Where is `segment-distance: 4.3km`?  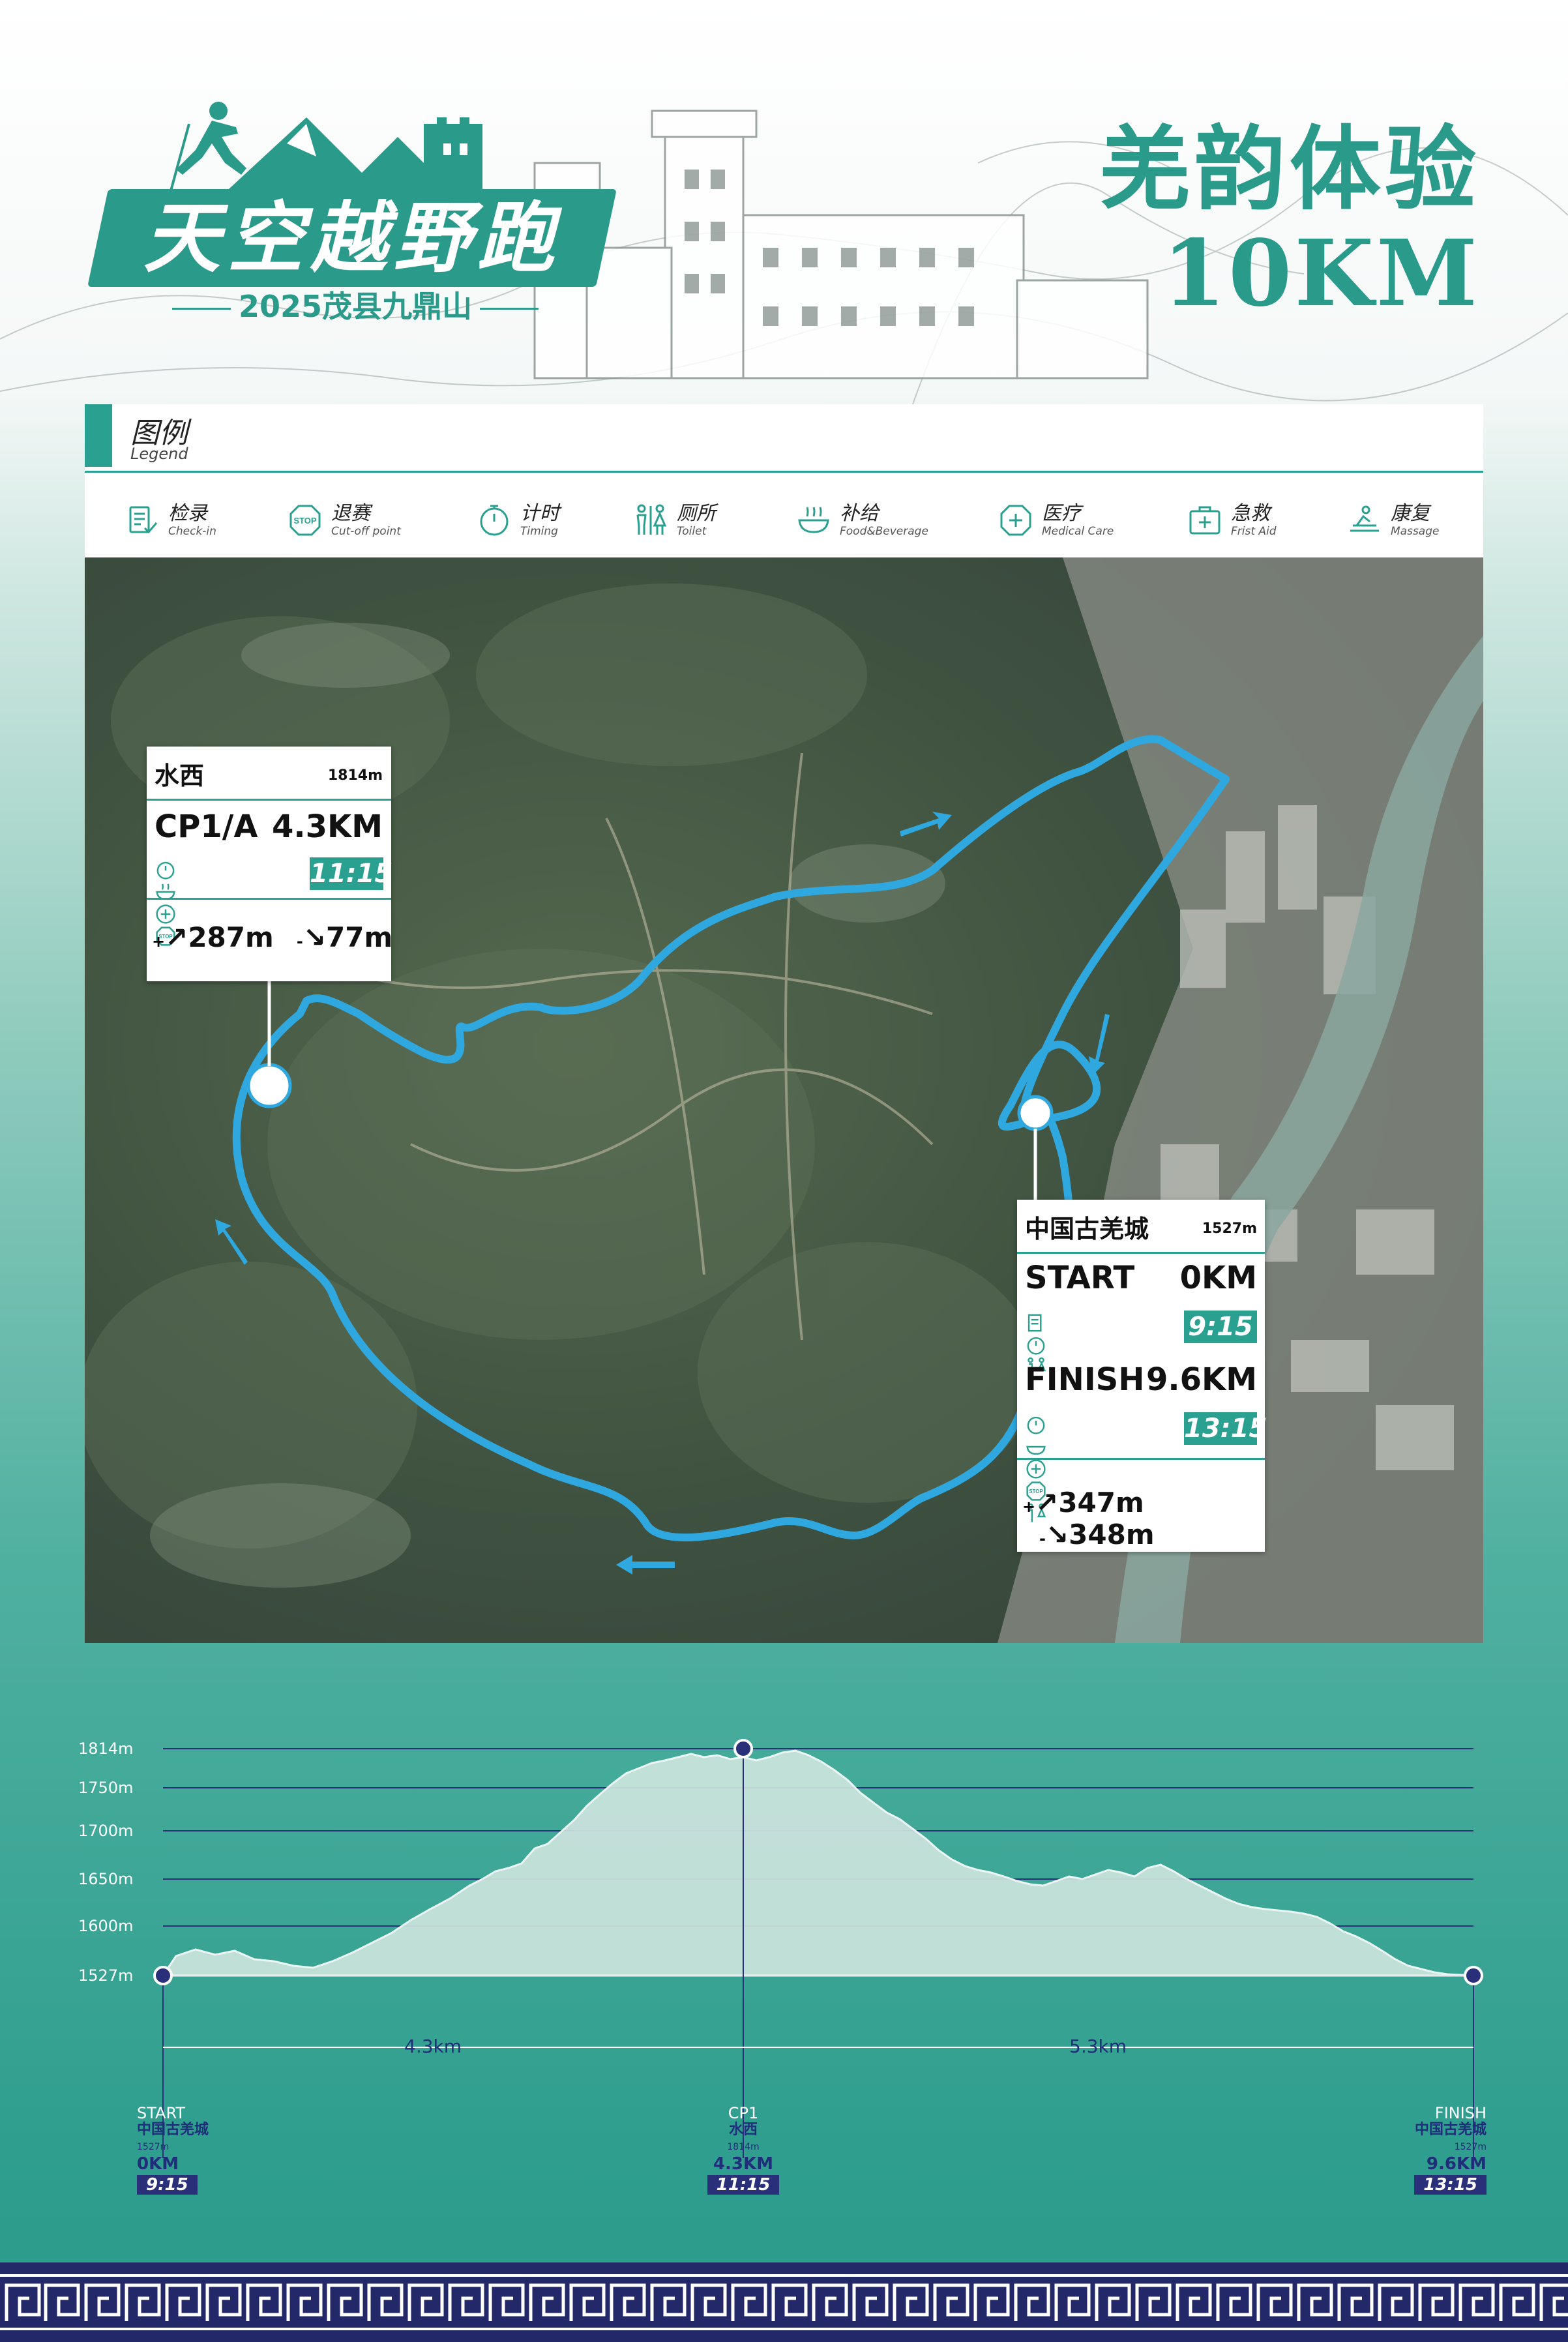
segment-distance: 4.3km is located at coordinates (433, 2046).